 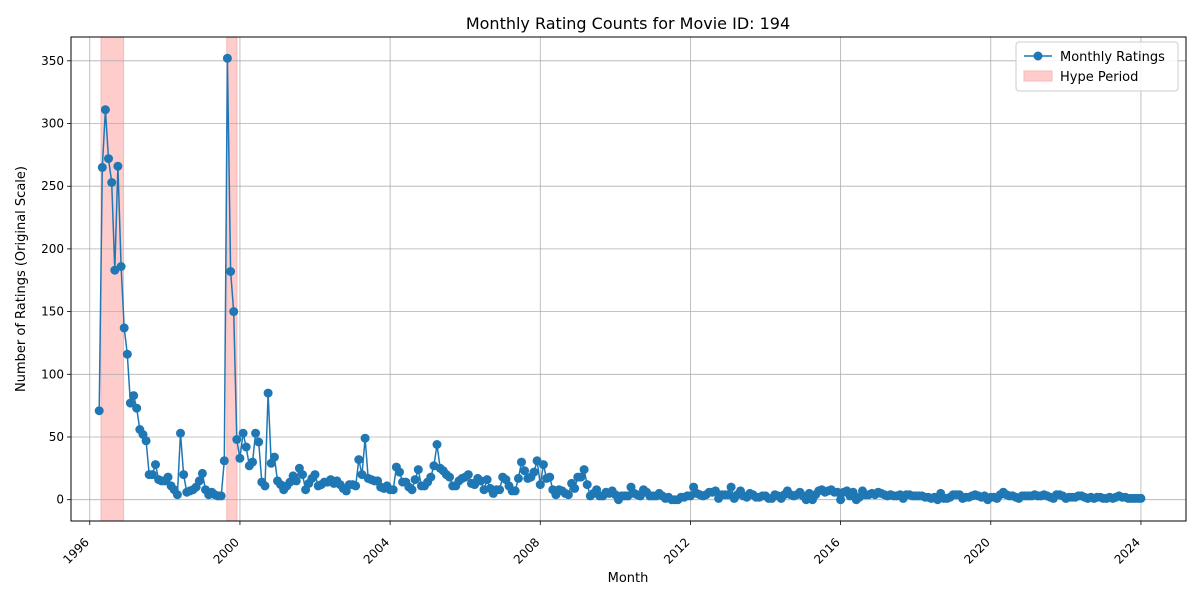 What do you see at coordinates (52, 312) in the screenshot?
I see `y-tick-label: 150` at bounding box center [52, 312].